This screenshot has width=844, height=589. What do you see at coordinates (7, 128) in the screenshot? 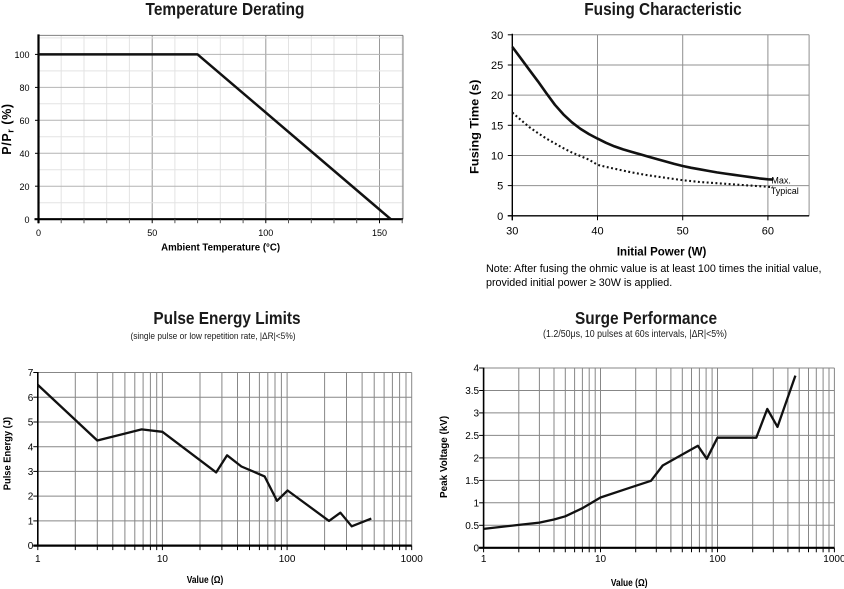
I see `svg-text: P/Pr (%)` at bounding box center [7, 128].